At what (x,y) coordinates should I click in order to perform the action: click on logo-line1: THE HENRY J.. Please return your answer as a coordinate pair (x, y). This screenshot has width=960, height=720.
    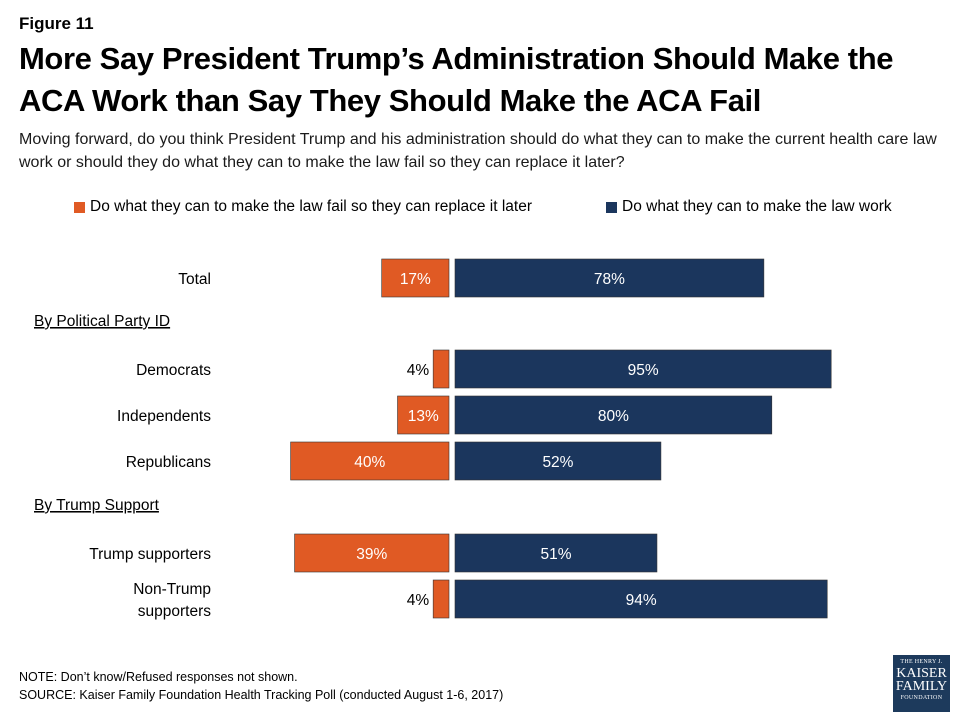
    Looking at the image, I should click on (921, 662).